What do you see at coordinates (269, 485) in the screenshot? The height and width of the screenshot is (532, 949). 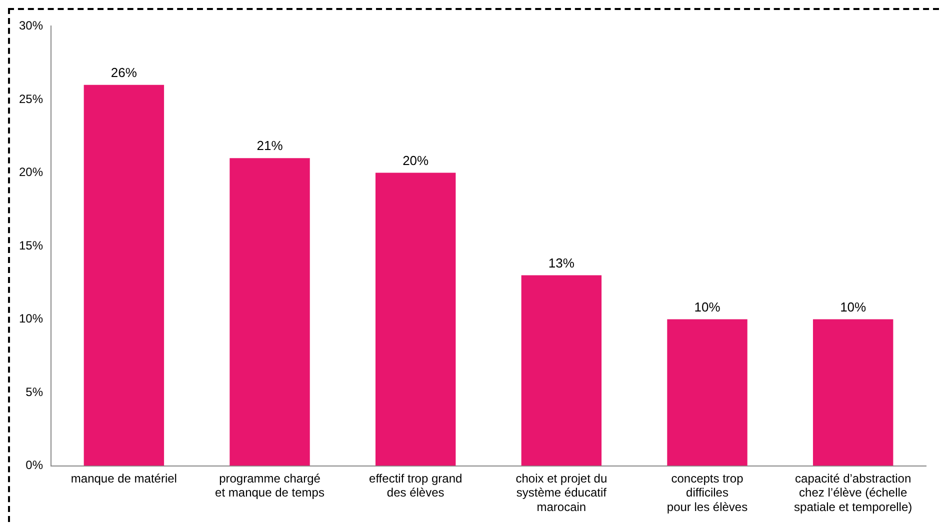 I see `x-tick-label: programme chargé et manque de temps` at bounding box center [269, 485].